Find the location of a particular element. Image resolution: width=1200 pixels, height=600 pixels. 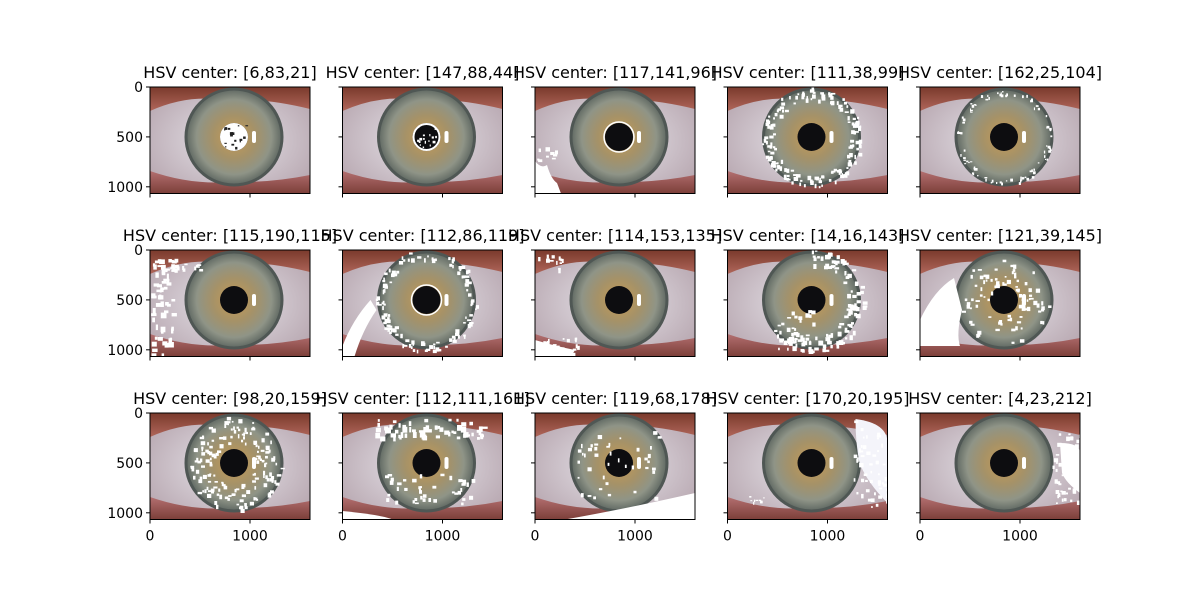

subplot-title: HSV center: [115,190,115] is located at coordinates (230, 235).